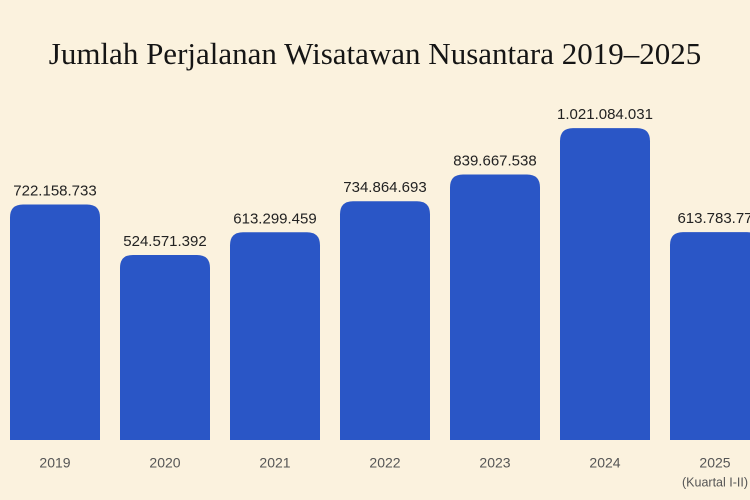  What do you see at coordinates (54, 190) in the screenshot?
I see `value-label: 722.158.733` at bounding box center [54, 190].